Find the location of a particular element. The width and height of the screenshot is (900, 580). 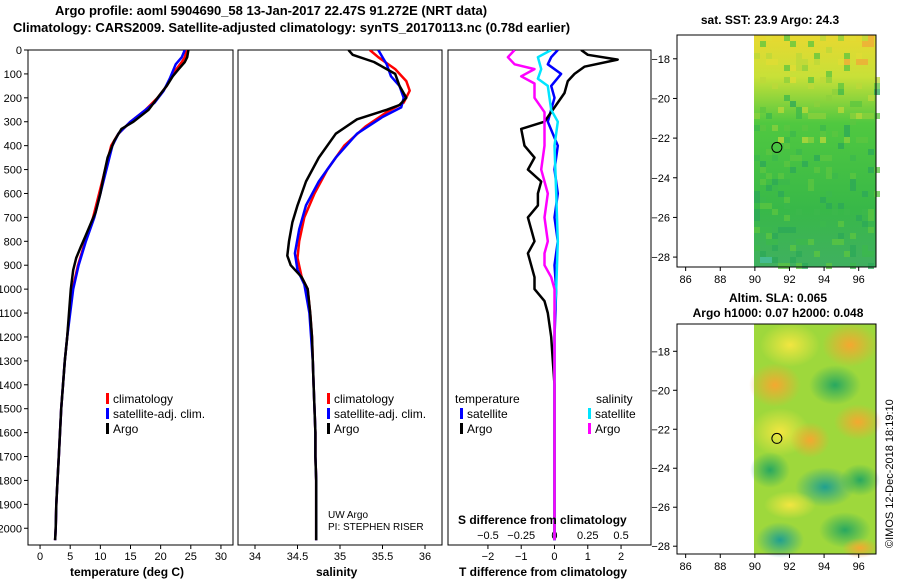

legend-swatch-t-satellite is located at coordinates (461, 413).